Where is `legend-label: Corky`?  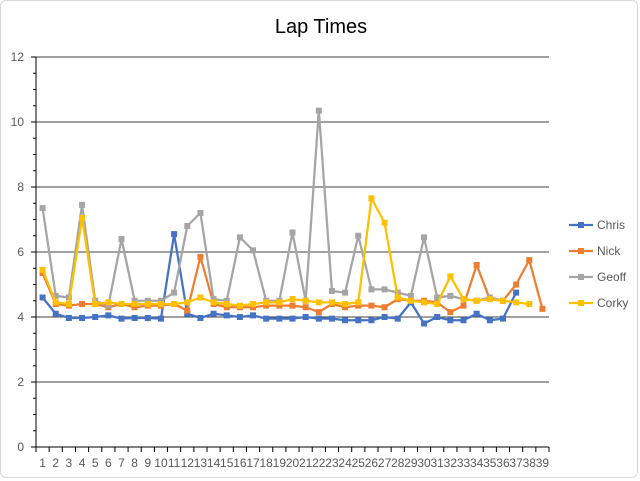
legend-label: Corky is located at coordinates (612, 303).